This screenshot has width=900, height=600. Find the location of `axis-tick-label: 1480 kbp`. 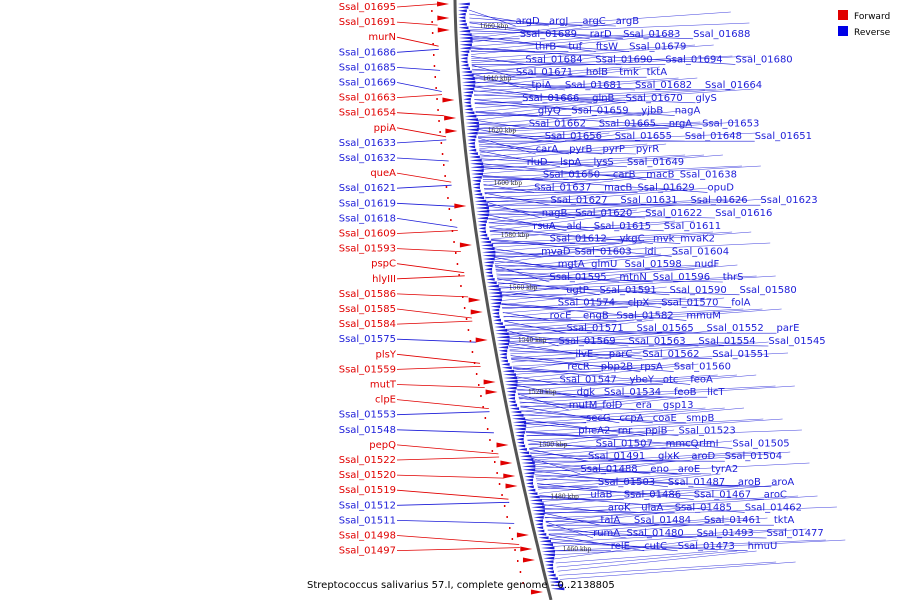

axis-tick-label: 1480 kbp is located at coordinates (564, 497).